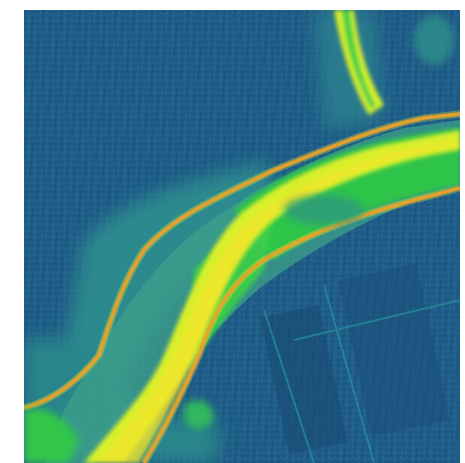 The width and height of the screenshot is (465, 463). What do you see at coordinates (199, 415) in the screenshot?
I see `green-patch-lower-mid` at bounding box center [199, 415].